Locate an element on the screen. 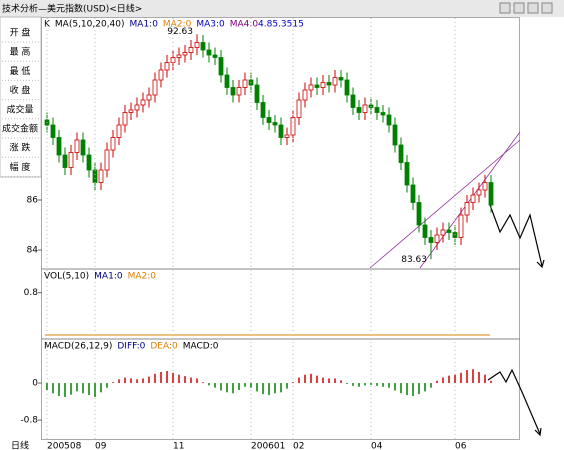 Image resolution: width=564 pixels, height=450 pixels. x-tick-label: 06 is located at coordinates (461, 446).